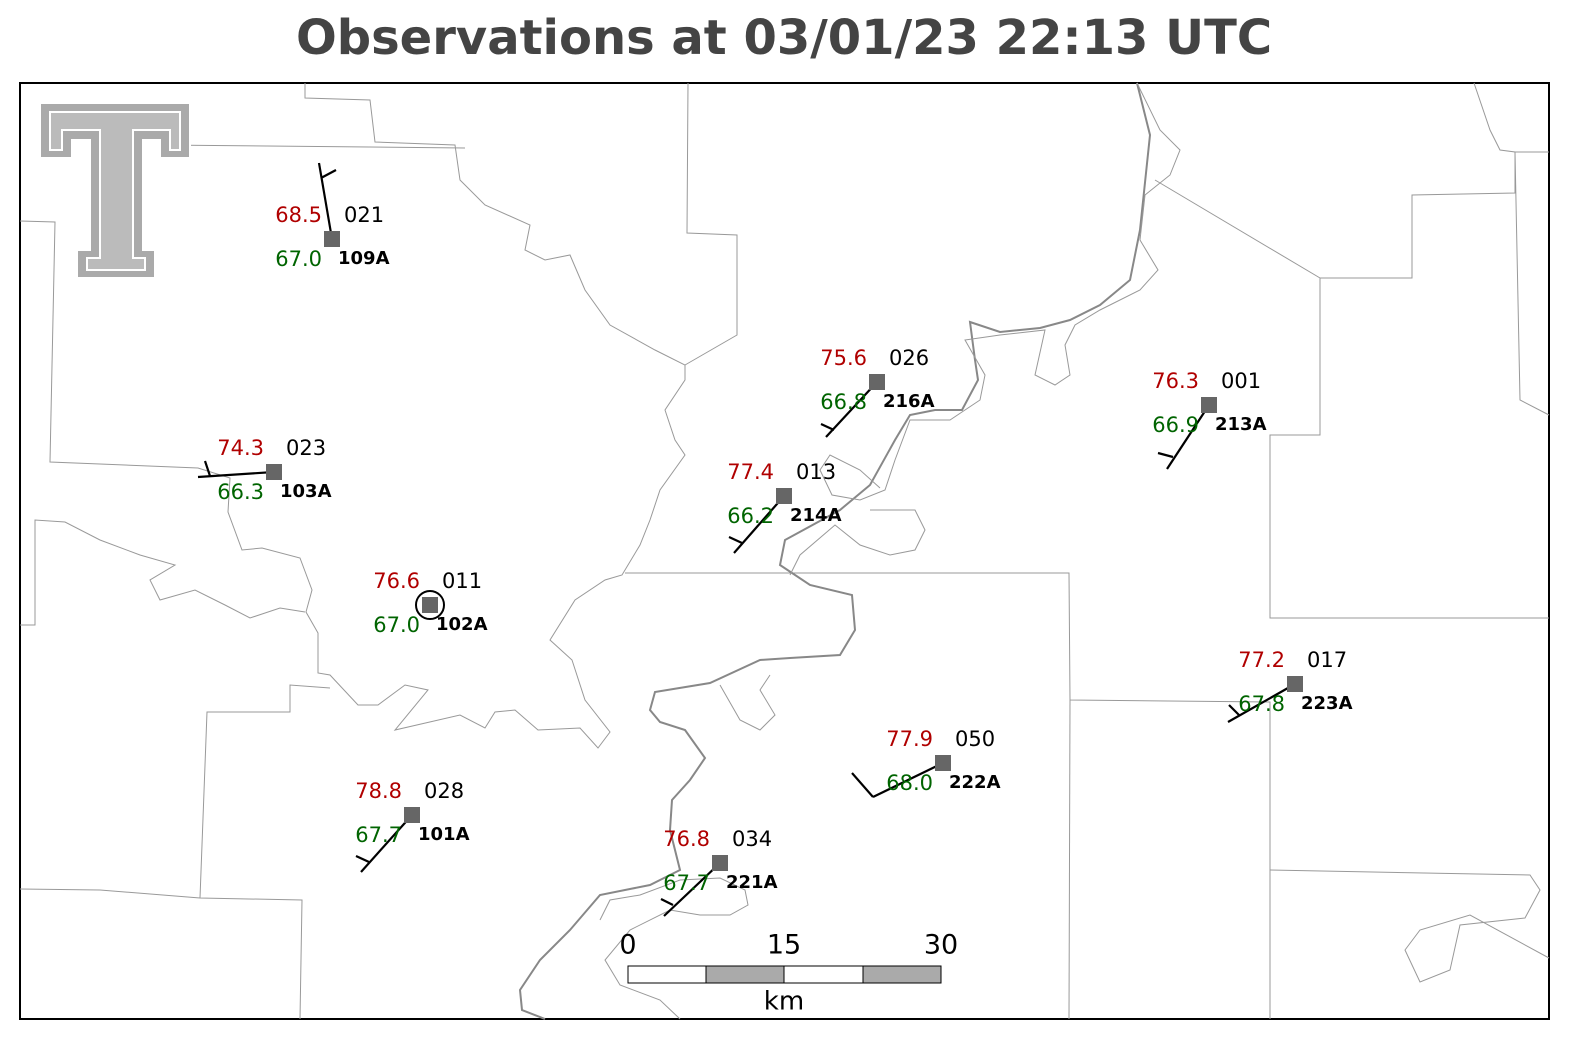 The image size is (1589, 1053). What do you see at coordinates (941, 945) in the screenshot?
I see `scale-label: 30` at bounding box center [941, 945].